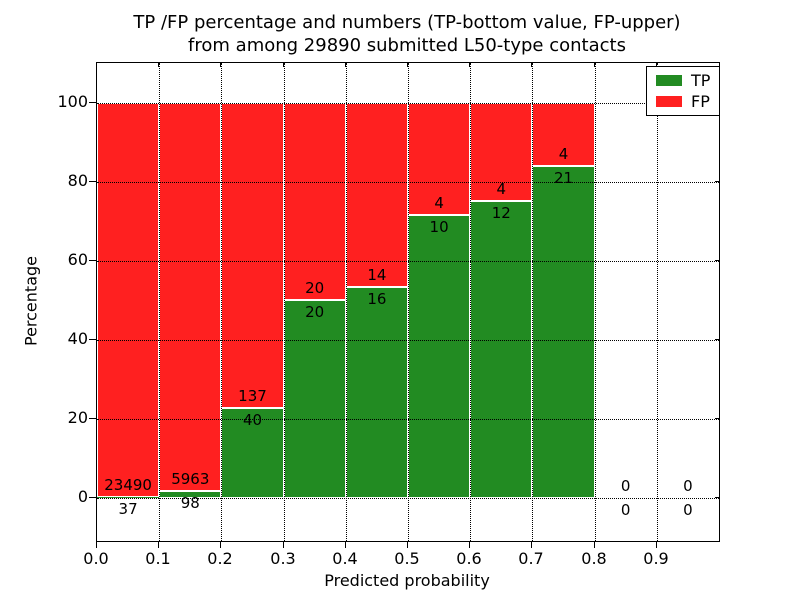  I want to click on gridline-x-0.5, so click(408, 302).